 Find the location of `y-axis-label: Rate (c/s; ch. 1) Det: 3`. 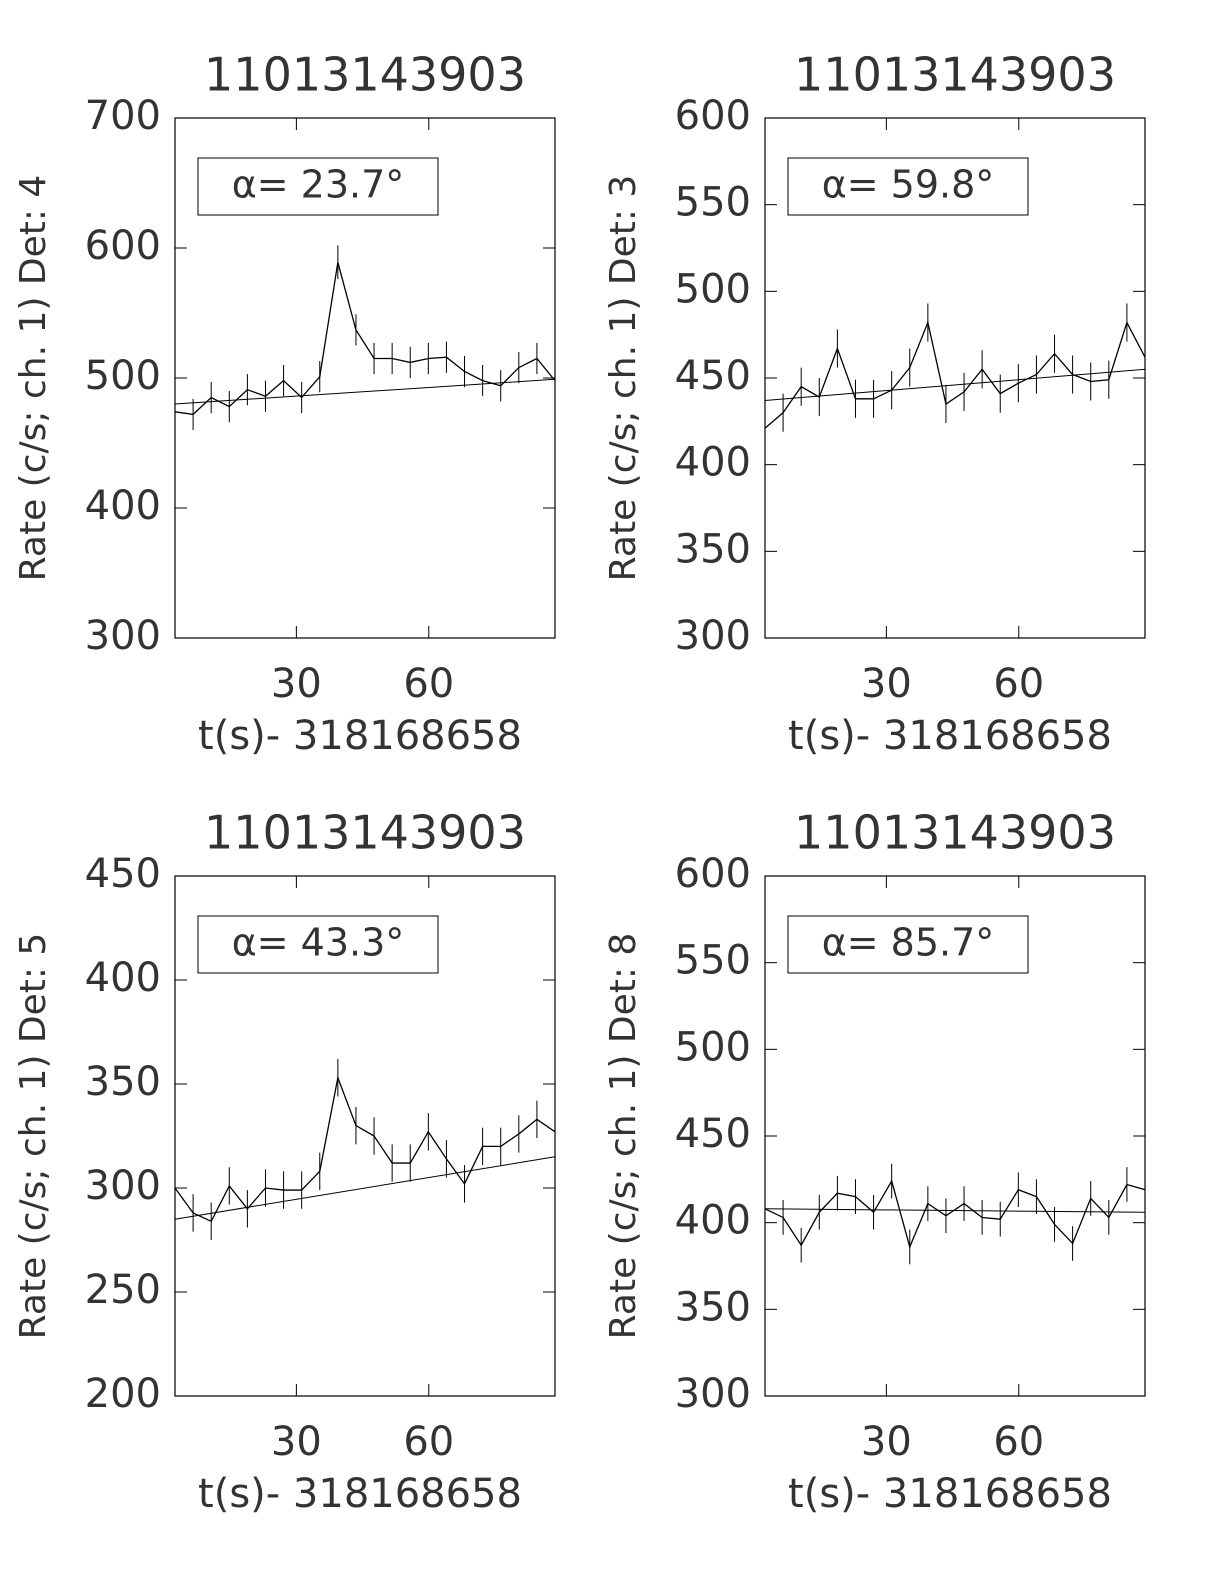

y-axis-label: Rate (c/s; ch. 1) Det: 3 is located at coordinates (623, 378).